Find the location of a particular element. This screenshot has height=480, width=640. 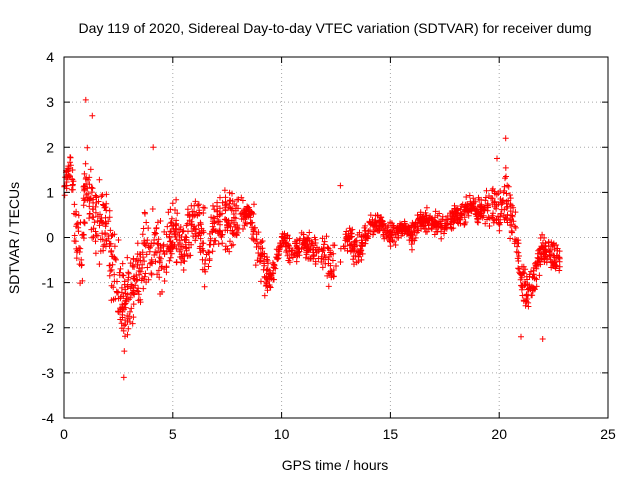

y-tick-label: -1 is located at coordinates (48, 283).